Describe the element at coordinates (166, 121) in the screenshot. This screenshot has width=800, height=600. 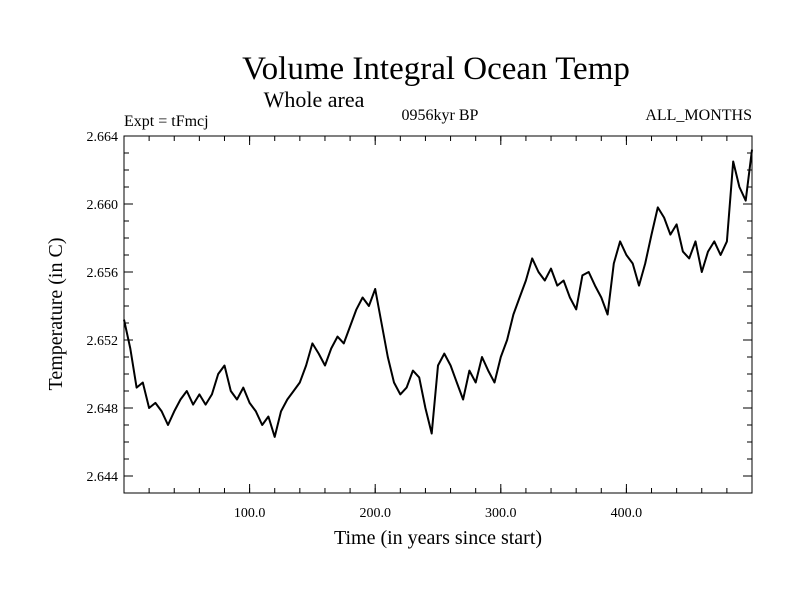
I see `experiment-annotation: Expt = tFmcj` at that location.